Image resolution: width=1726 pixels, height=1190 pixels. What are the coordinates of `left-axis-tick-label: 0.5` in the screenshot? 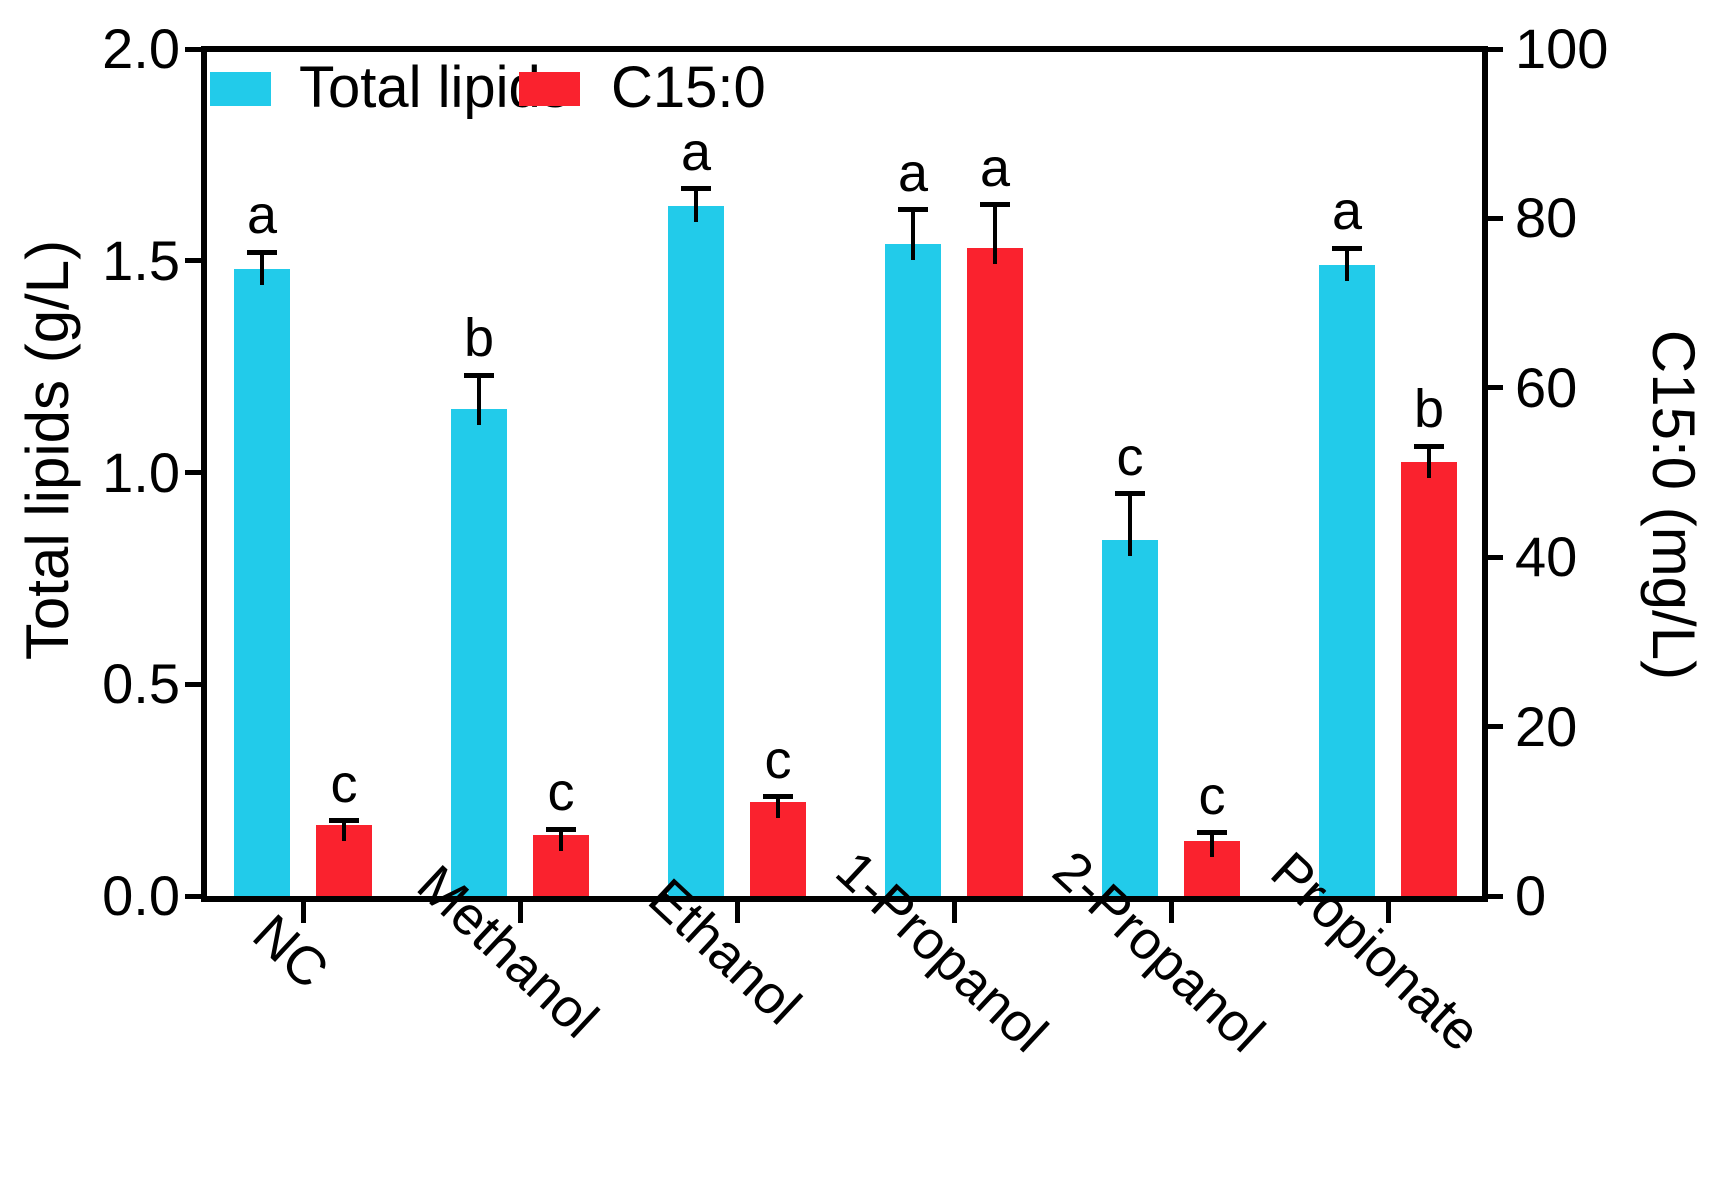 It's located at (141, 684).